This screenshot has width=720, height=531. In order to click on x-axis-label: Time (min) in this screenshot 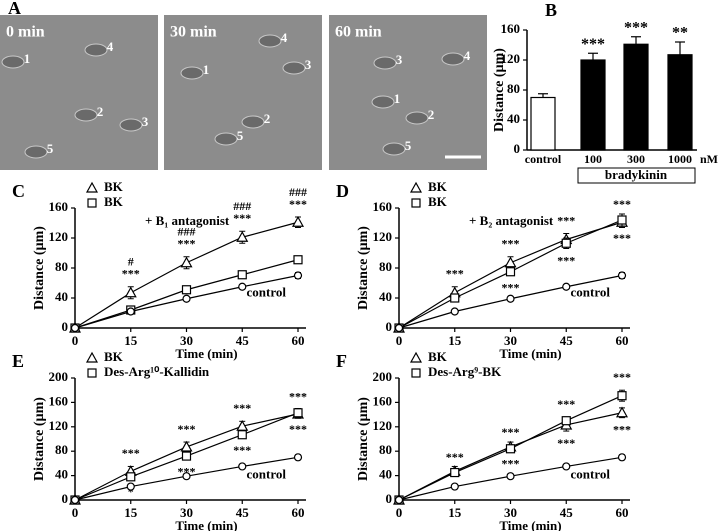, I will do `click(206, 524)`.